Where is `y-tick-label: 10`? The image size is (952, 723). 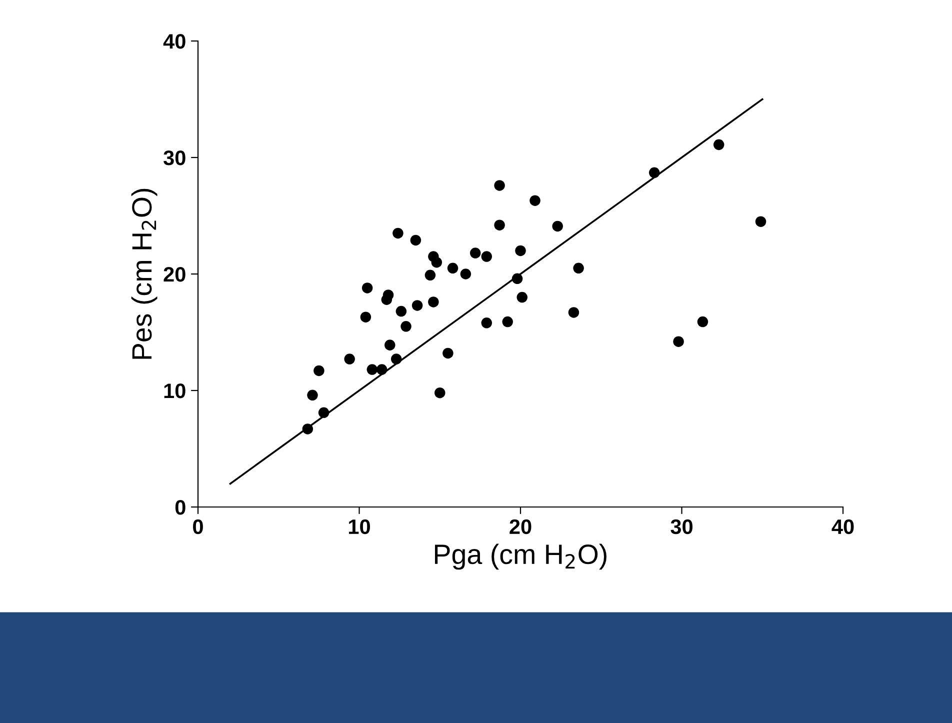
y-tick-label: 10 is located at coordinates (175, 391).